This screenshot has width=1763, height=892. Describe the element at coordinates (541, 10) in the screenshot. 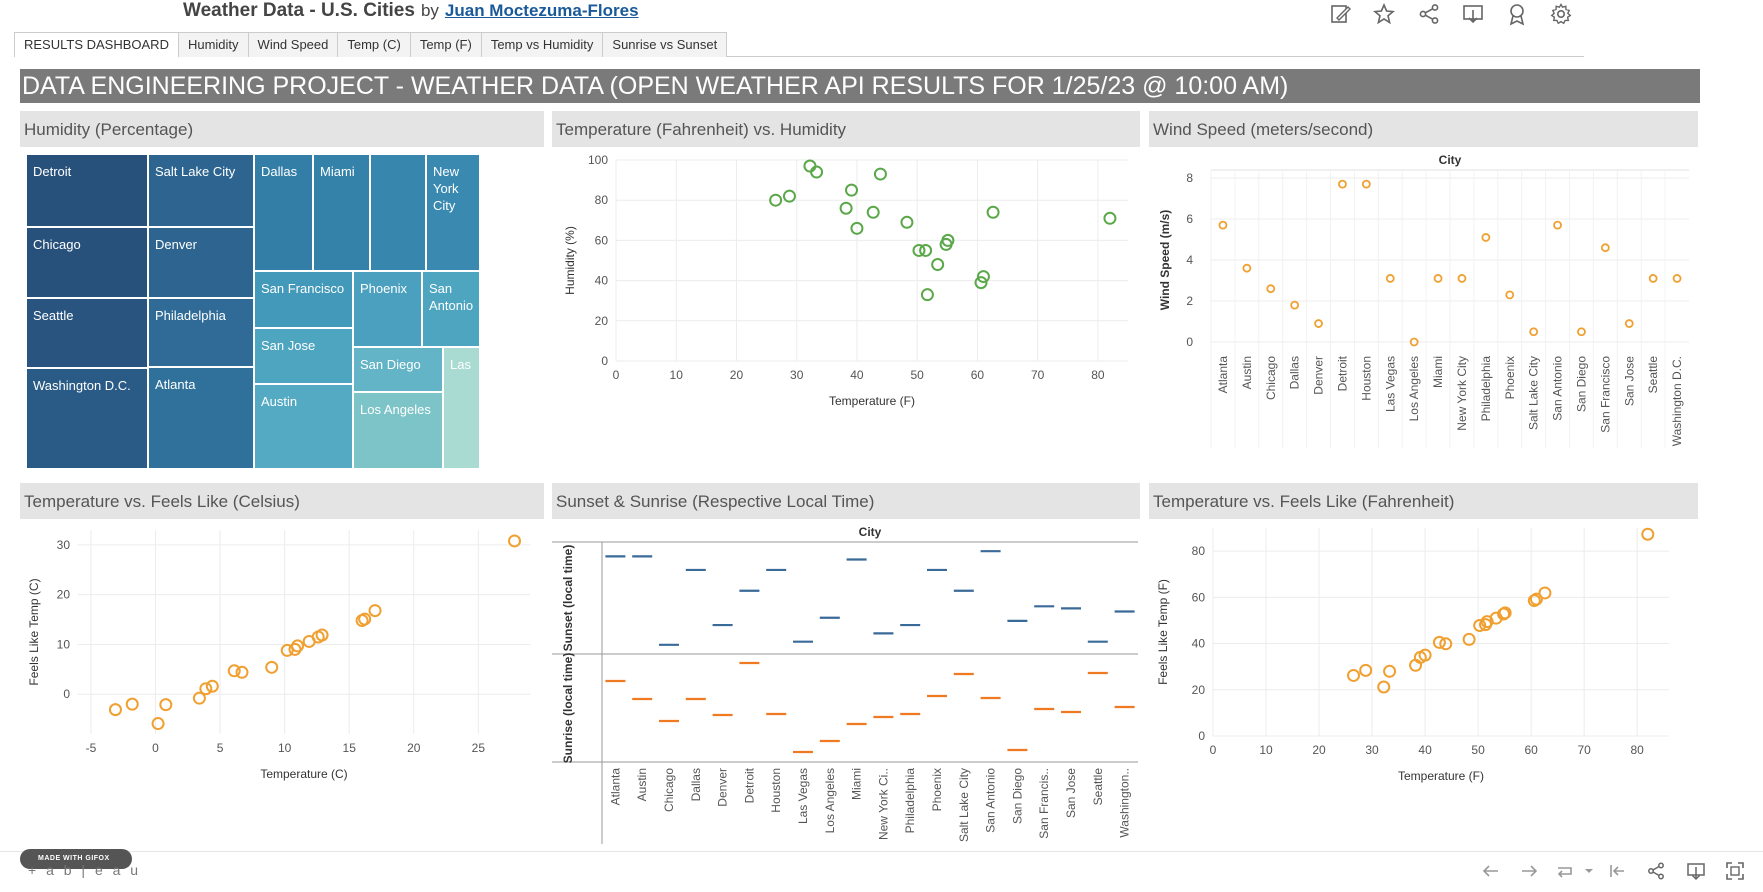

I see `author-link: Juan Moctezuma-Flores` at that location.